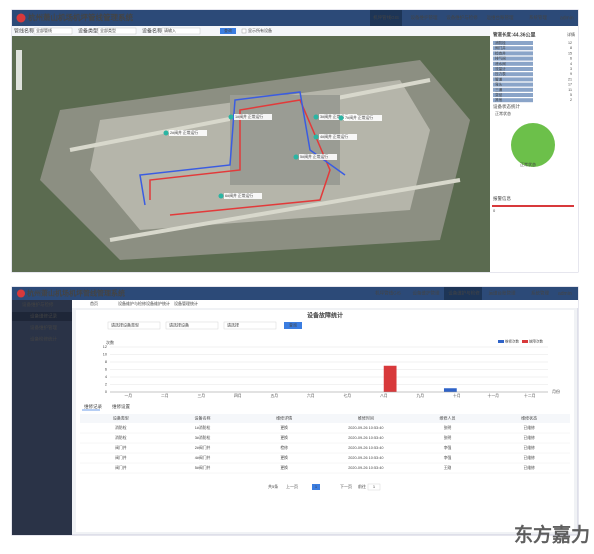  I want to click on list-count: 4, so click(571, 64).